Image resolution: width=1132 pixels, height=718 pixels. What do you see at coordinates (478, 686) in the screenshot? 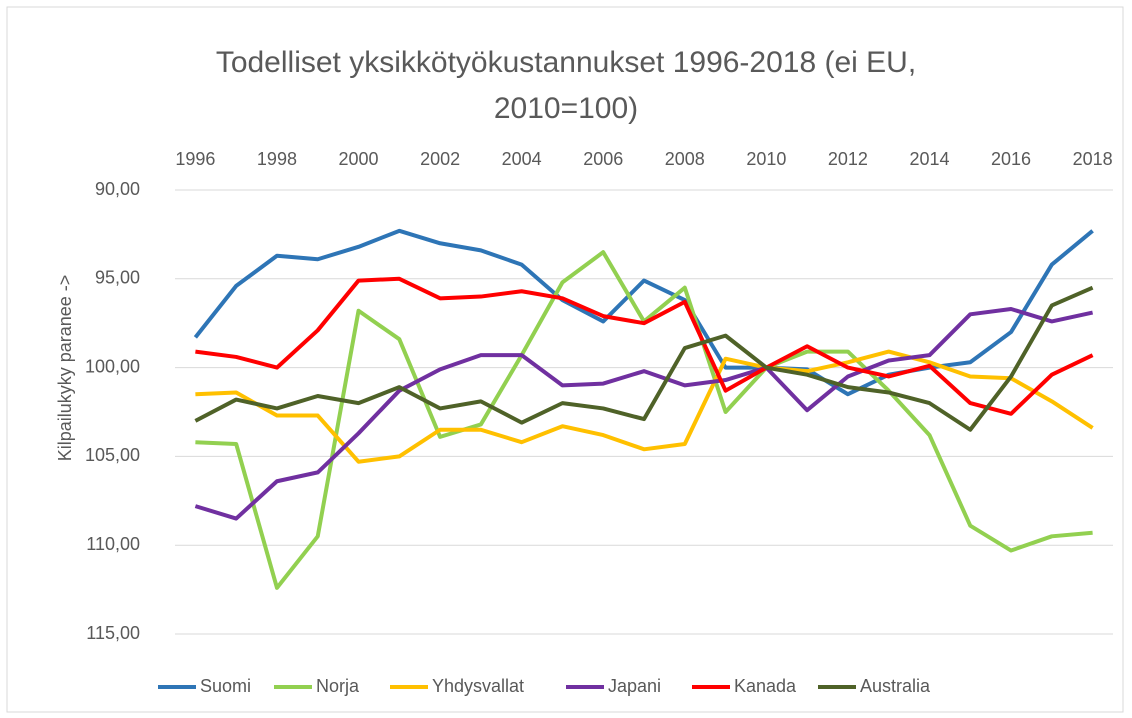
I see `legend-label: Yhdysvallat` at bounding box center [478, 686].